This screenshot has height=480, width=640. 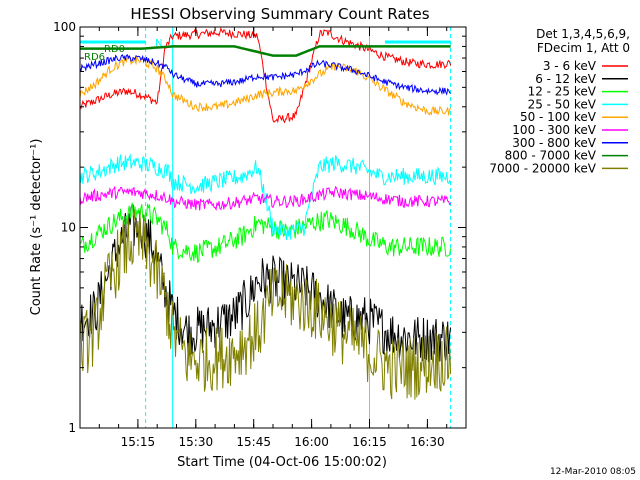 What do you see at coordinates (554, 143) in the screenshot?
I see `legend-label: 300 - 800 keV` at bounding box center [554, 143].